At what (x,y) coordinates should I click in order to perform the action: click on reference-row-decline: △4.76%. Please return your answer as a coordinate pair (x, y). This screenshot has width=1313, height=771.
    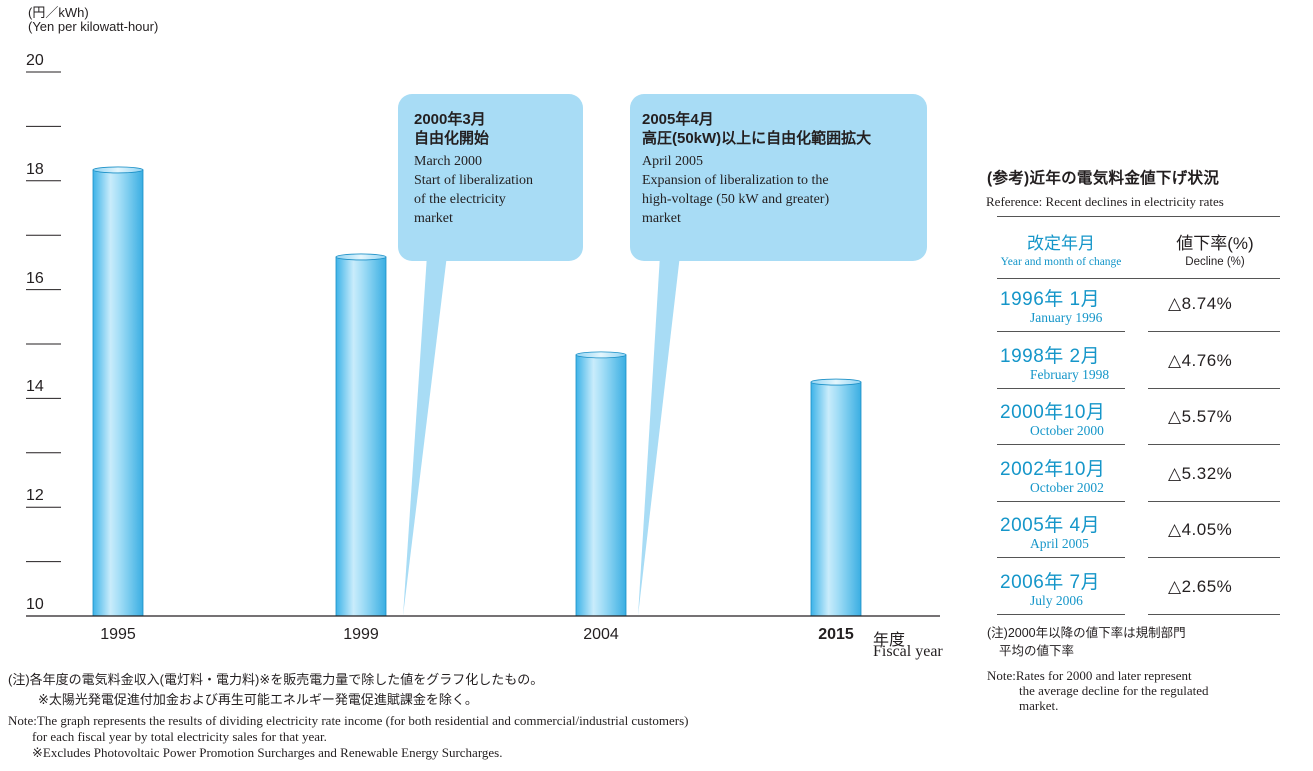
    Looking at the image, I should click on (1200, 360).